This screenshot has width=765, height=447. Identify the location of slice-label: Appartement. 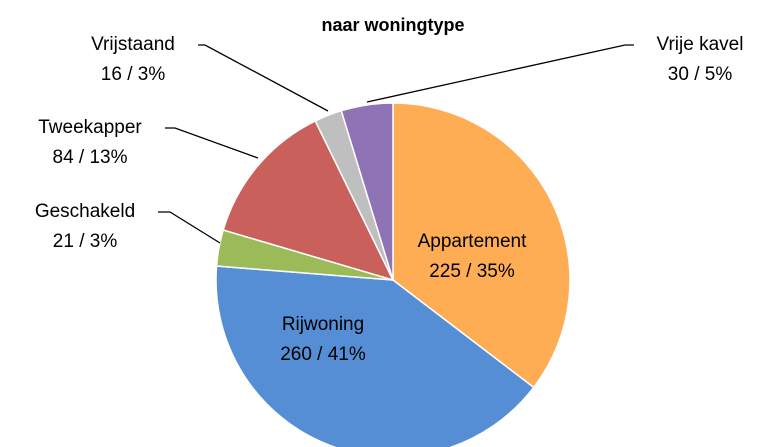
(473, 241).